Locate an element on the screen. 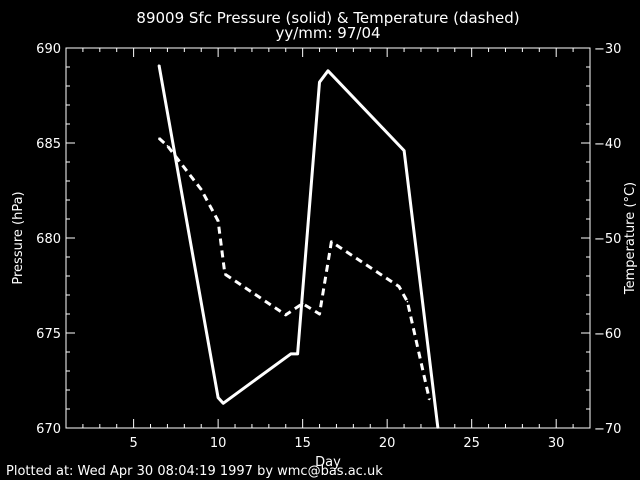 The height and width of the screenshot is (480, 640). y2-tick-label: −40 is located at coordinates (607, 144).